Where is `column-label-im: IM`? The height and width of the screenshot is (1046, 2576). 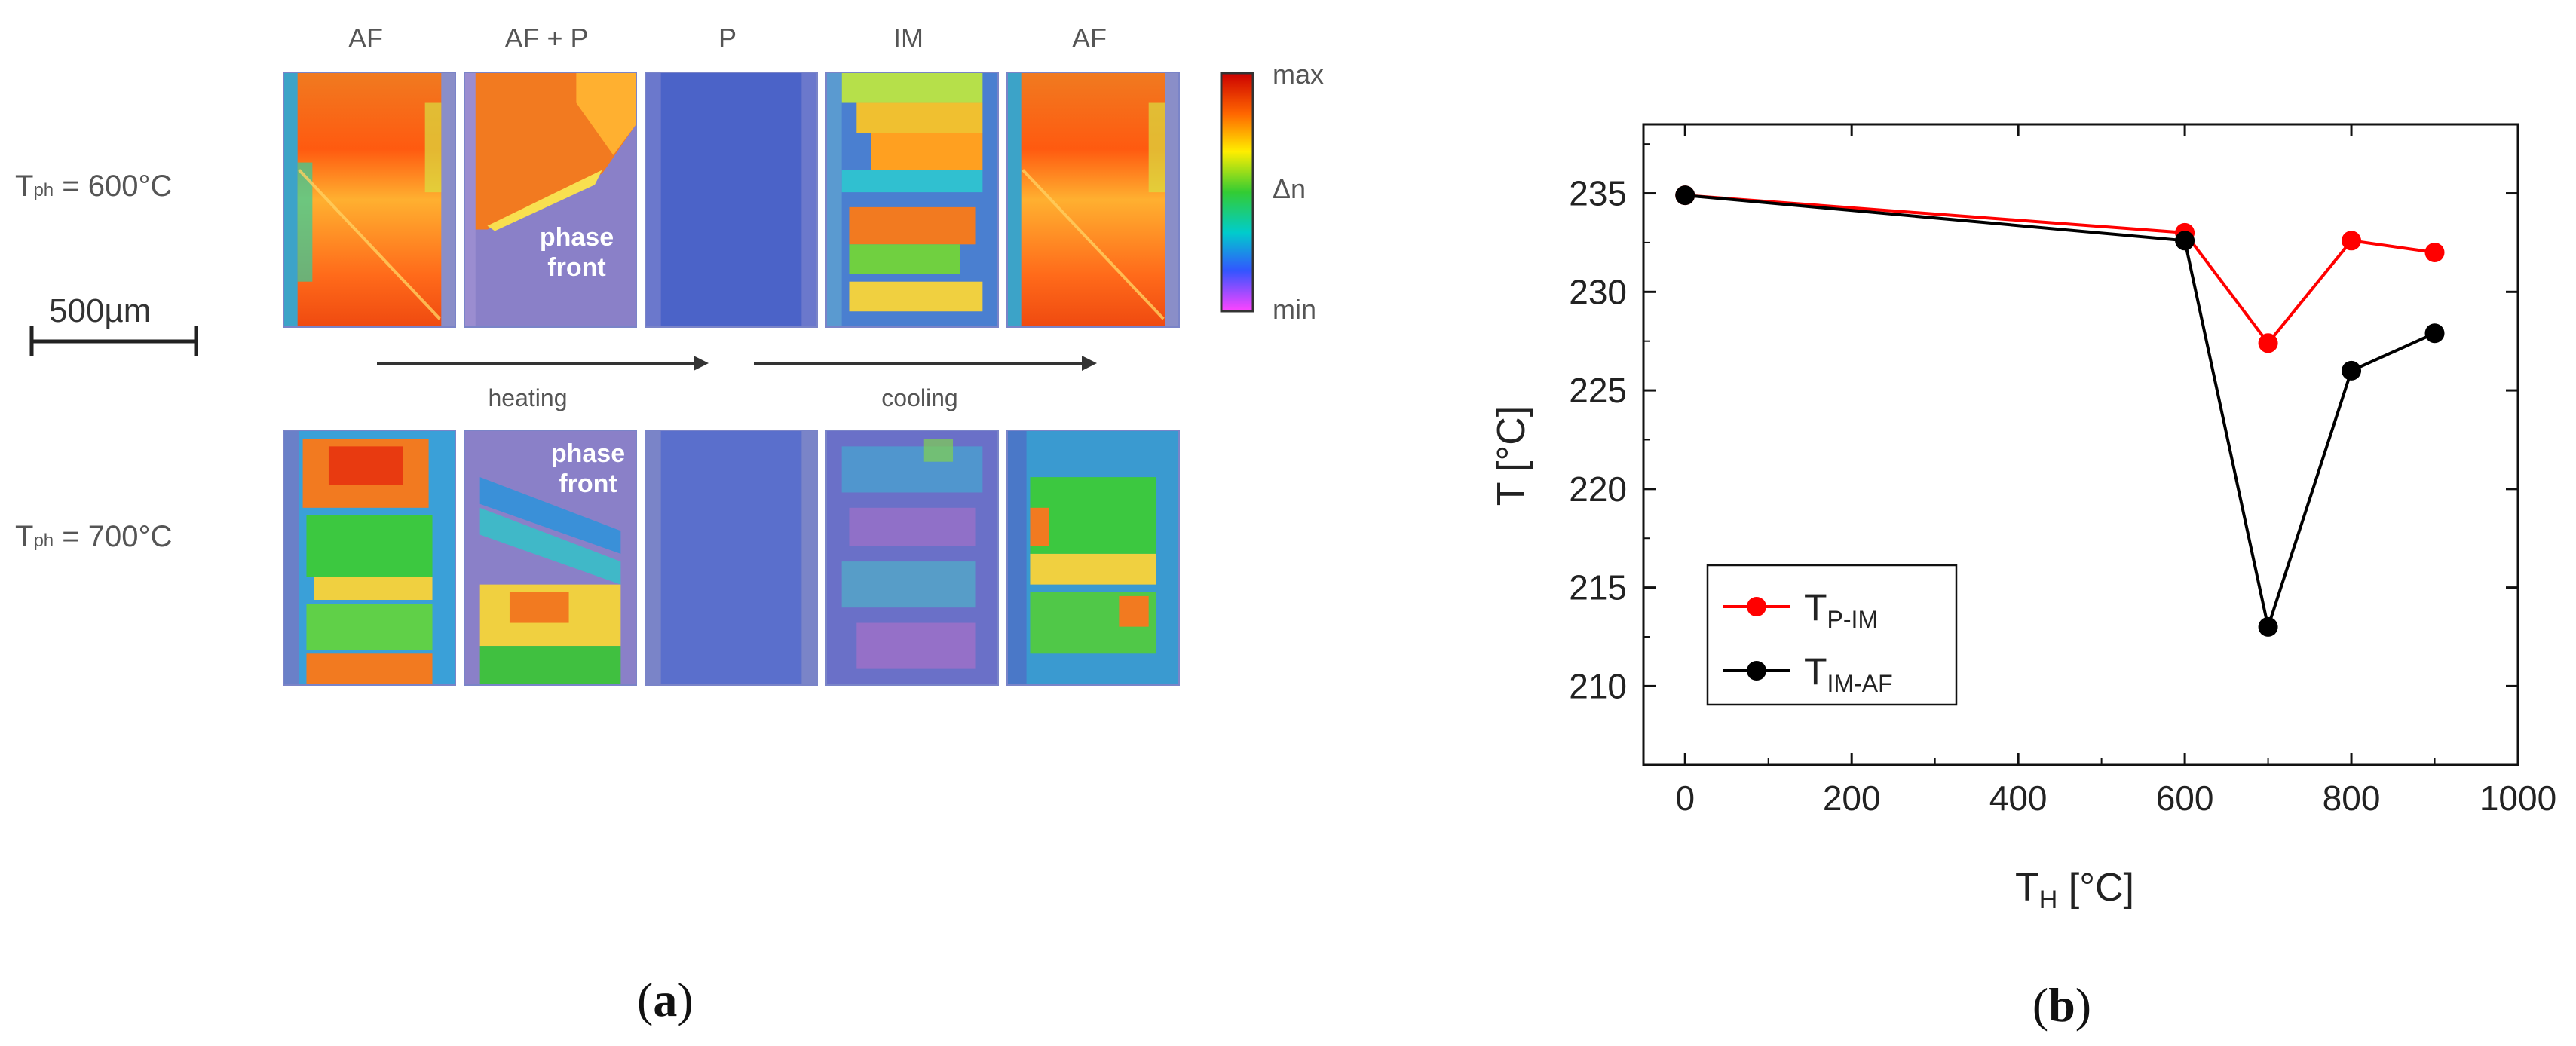 column-label-im: IM is located at coordinates (908, 38).